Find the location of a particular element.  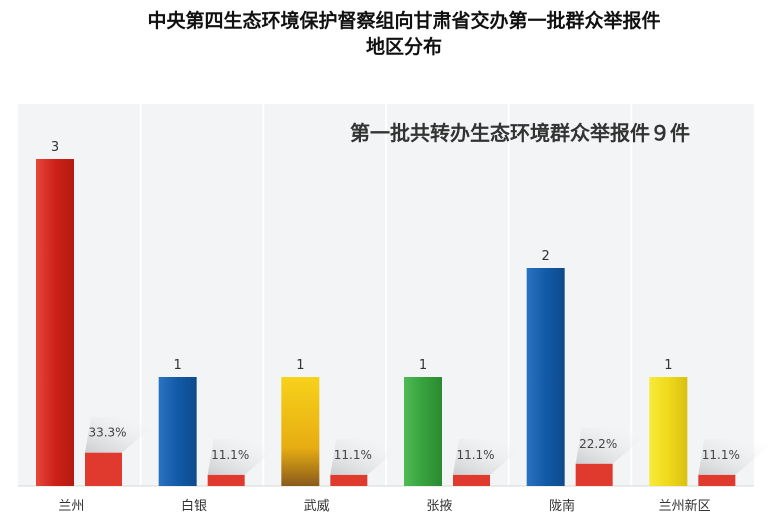

chart-title-line-2: 地区分布 is located at coordinates (403, 47).